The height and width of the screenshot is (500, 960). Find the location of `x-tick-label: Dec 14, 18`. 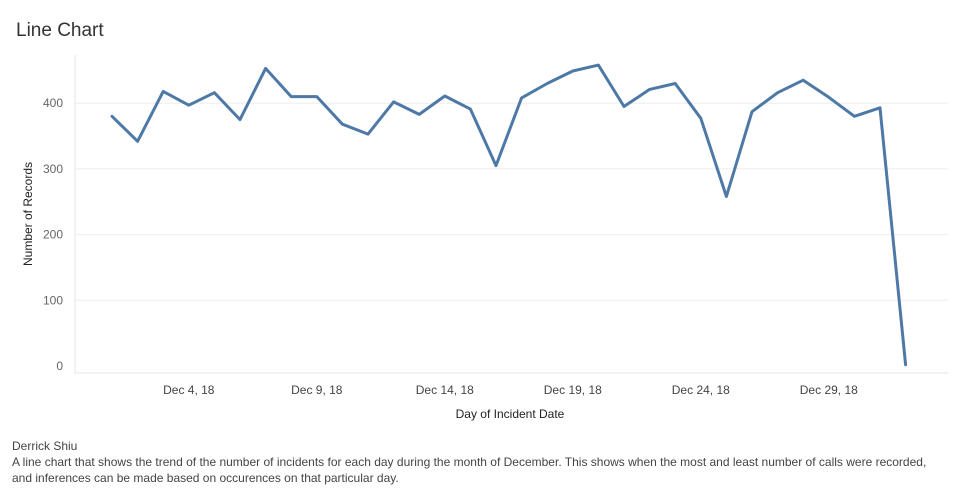

x-tick-label: Dec 14, 18 is located at coordinates (445, 390).